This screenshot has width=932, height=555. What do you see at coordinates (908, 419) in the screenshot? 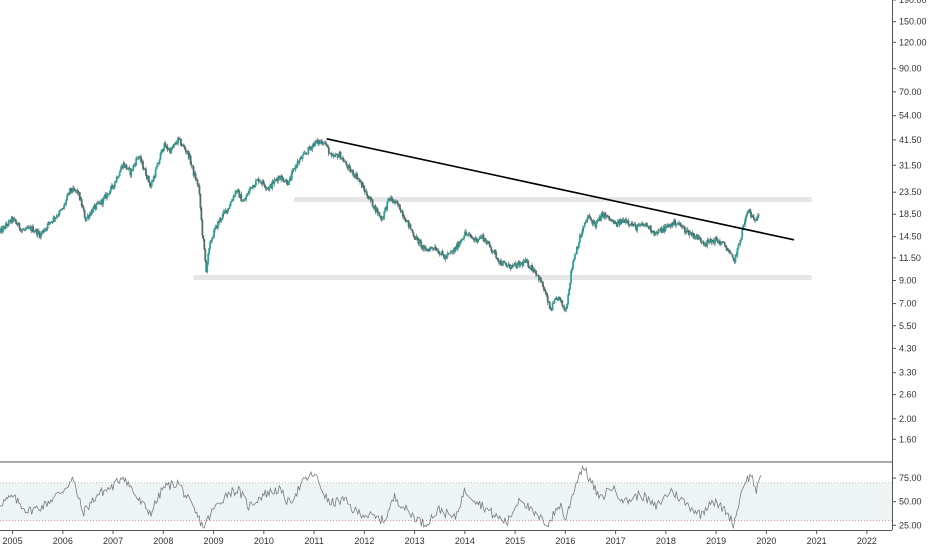
I see `y-tick-label: 2.00` at bounding box center [908, 419].